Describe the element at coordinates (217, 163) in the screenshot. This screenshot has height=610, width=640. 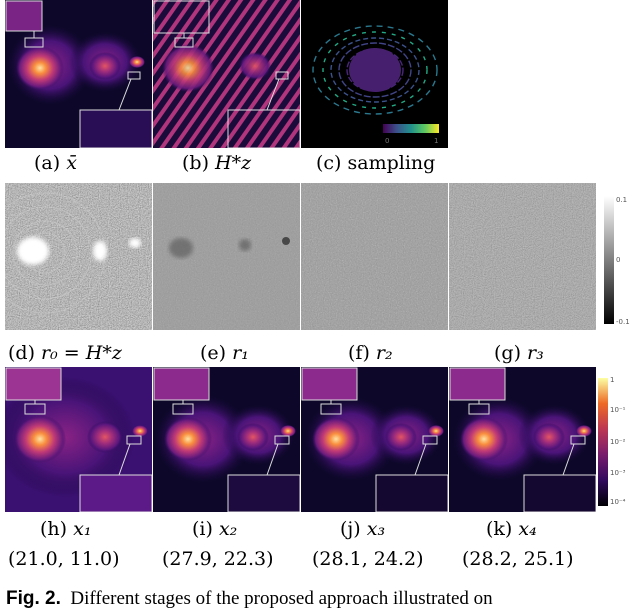
I see `caption-b: (b) H*z` at that location.